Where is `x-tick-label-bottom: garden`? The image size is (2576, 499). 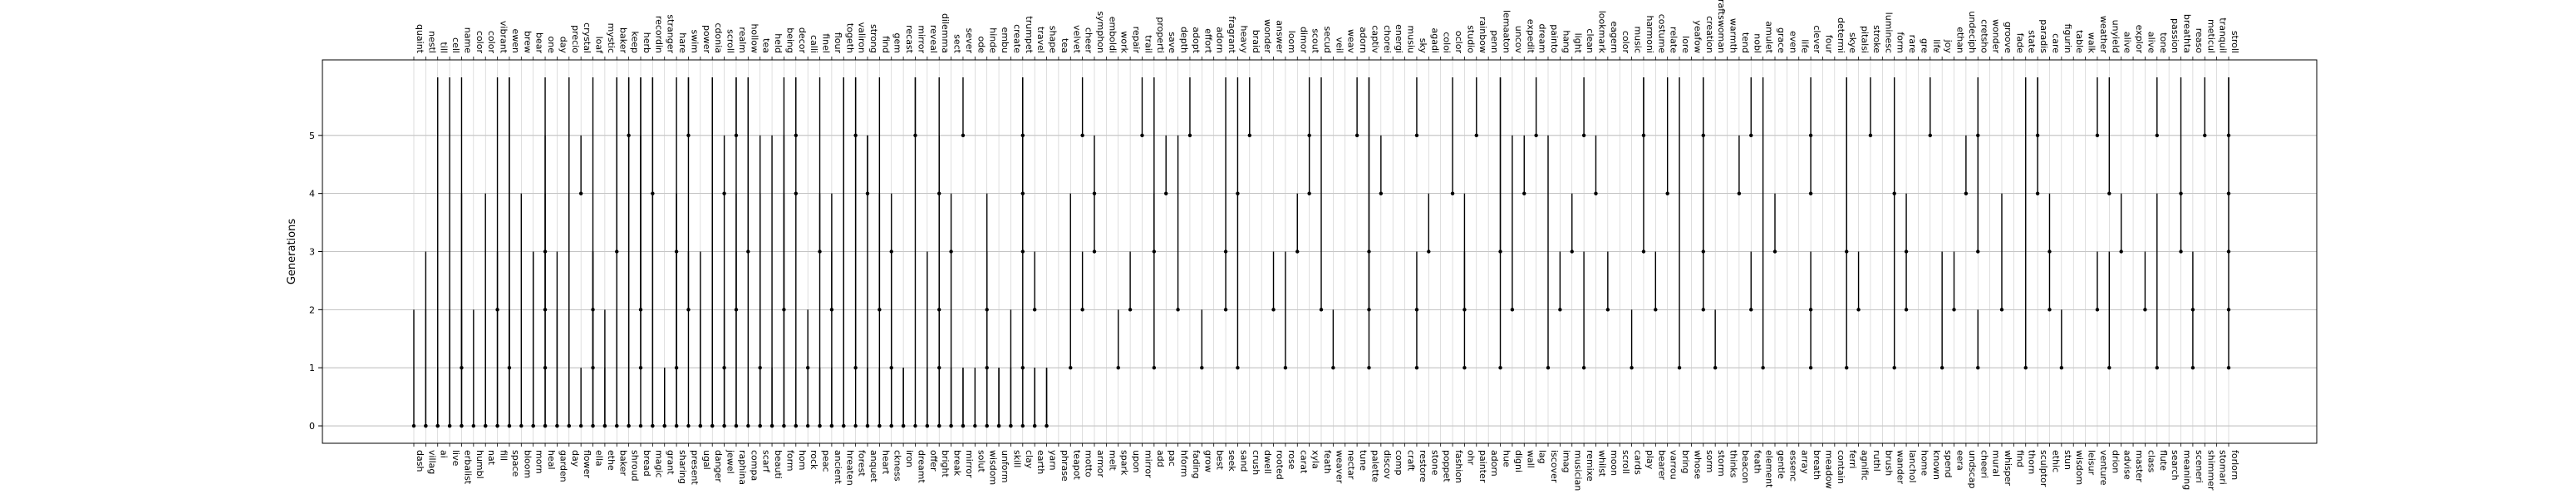 x-tick-label-bottom: garden is located at coordinates (563, 466).